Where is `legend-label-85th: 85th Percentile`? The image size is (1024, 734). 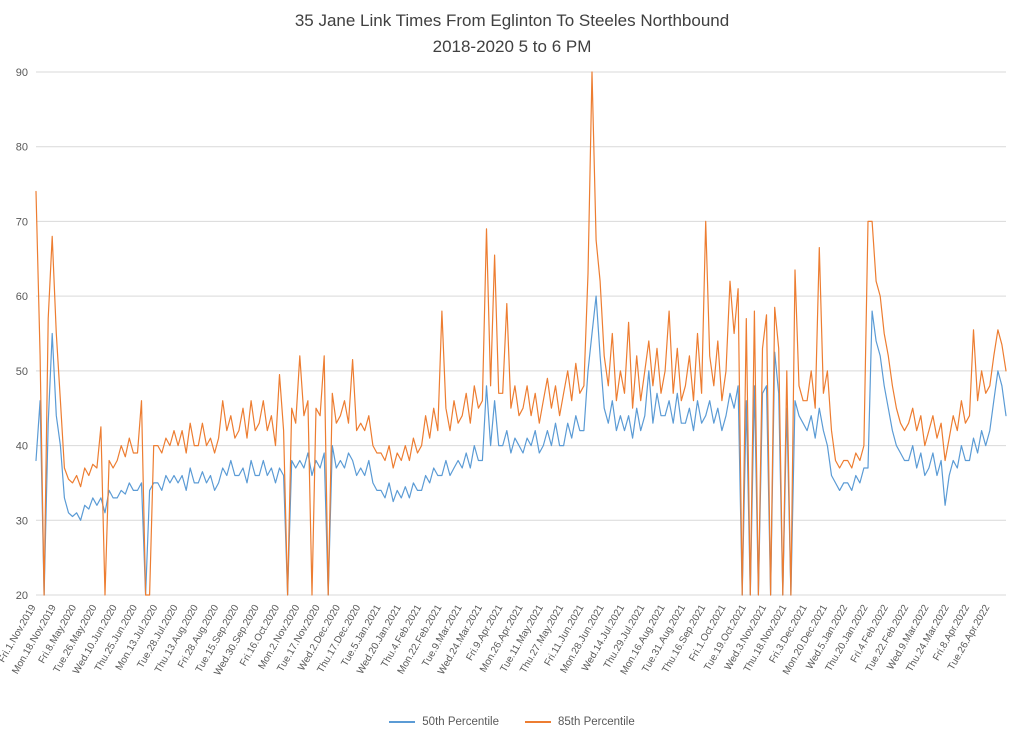
legend-label-85th: 85th Percentile is located at coordinates (596, 722).